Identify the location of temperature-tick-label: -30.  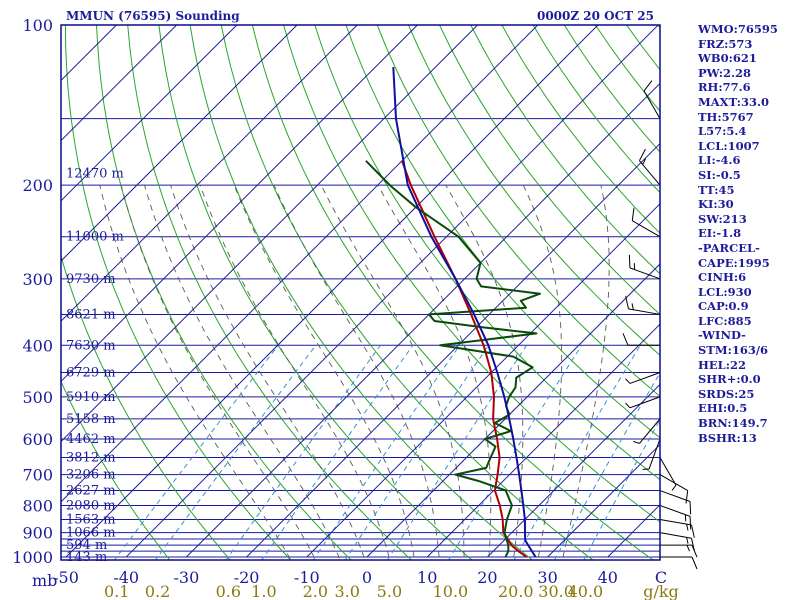
(187, 577).